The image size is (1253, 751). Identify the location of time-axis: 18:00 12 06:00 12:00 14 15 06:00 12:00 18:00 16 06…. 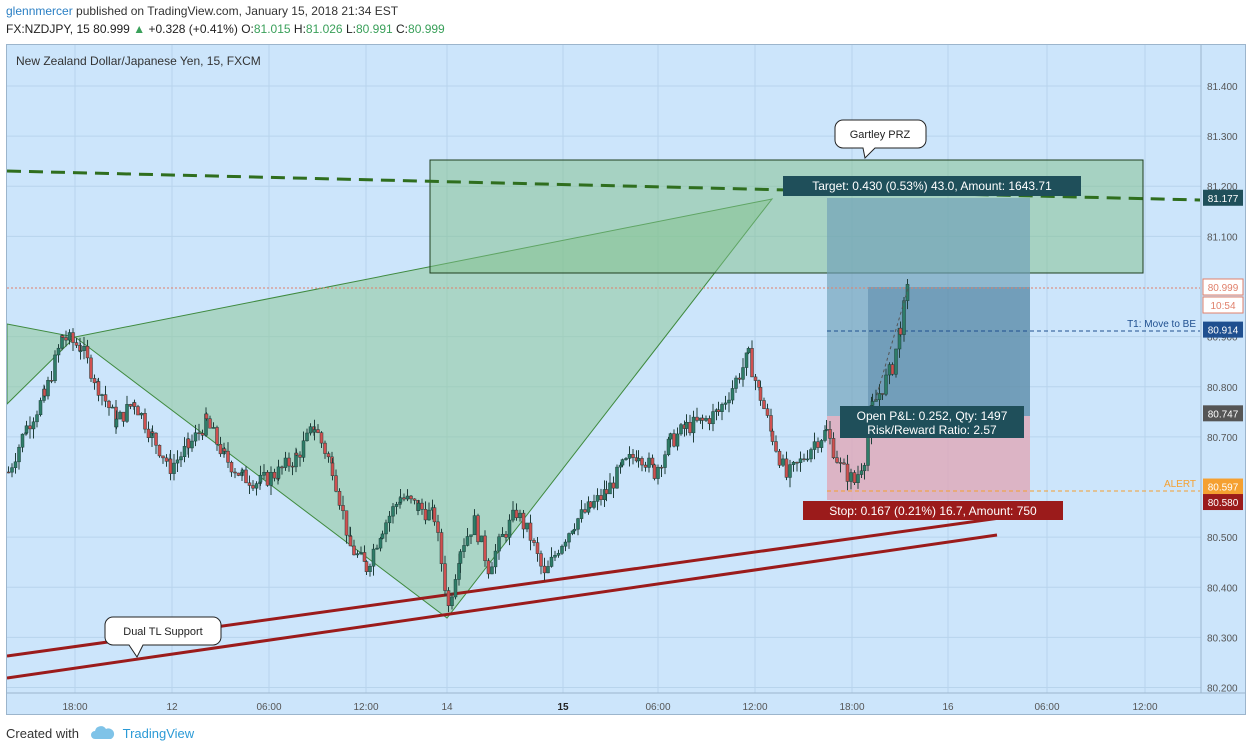
(609, 707).